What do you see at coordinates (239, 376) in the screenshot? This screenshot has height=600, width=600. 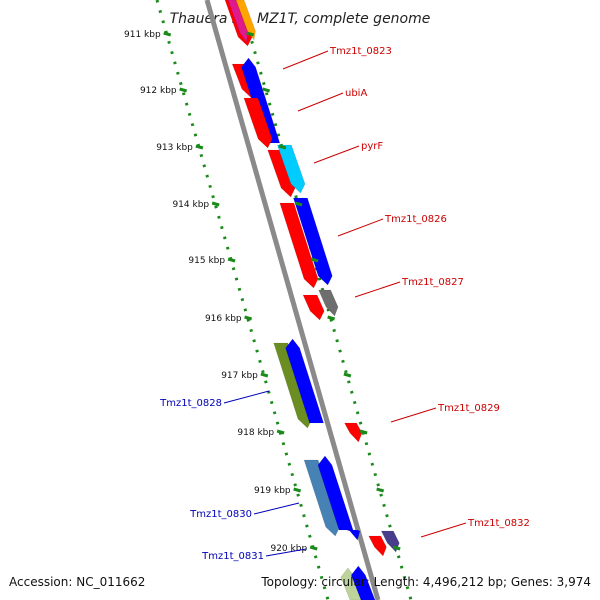 I see `tick-label: 917 kbp` at bounding box center [239, 376].